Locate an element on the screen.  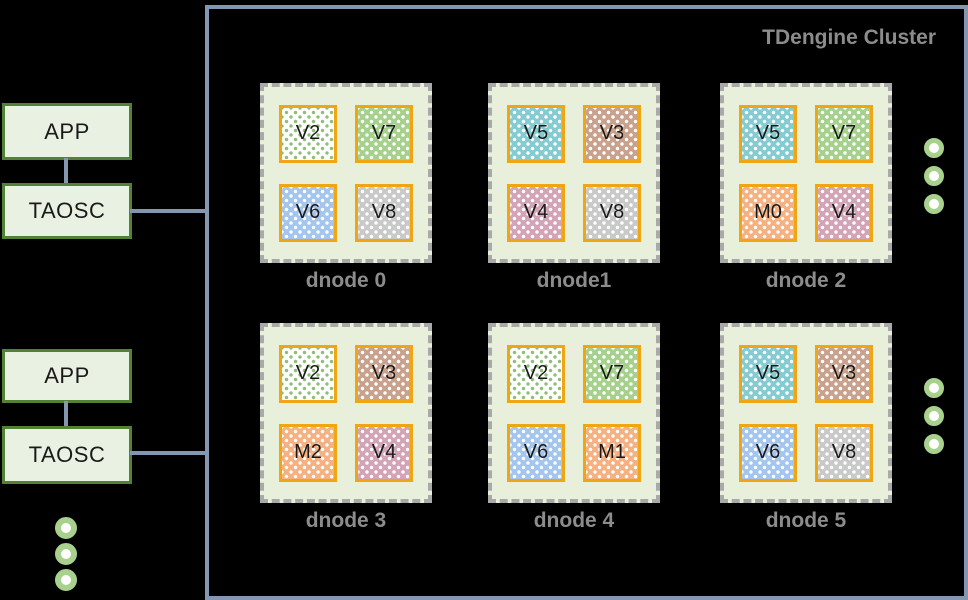
dnode-2: V5 V7 M0 V4 dnode 2 is located at coordinates (806, 188).